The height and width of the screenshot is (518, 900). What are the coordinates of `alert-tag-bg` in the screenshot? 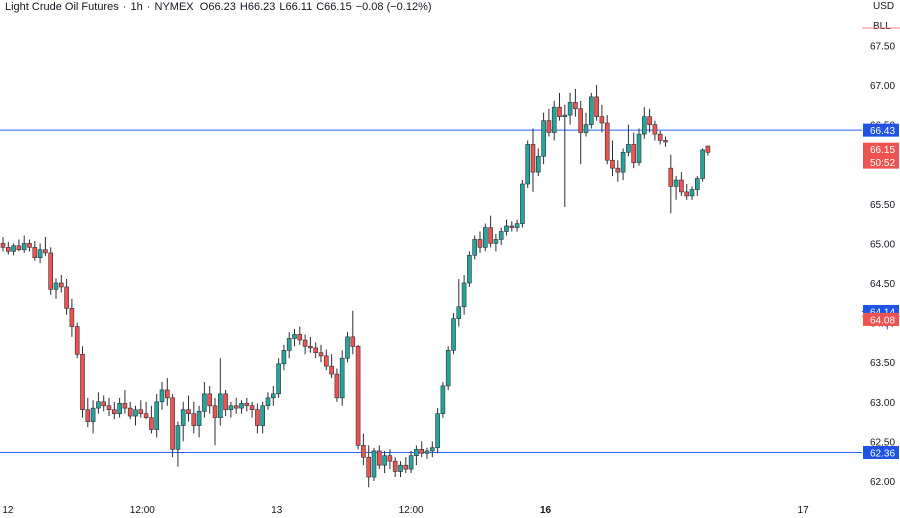 It's located at (881, 319).